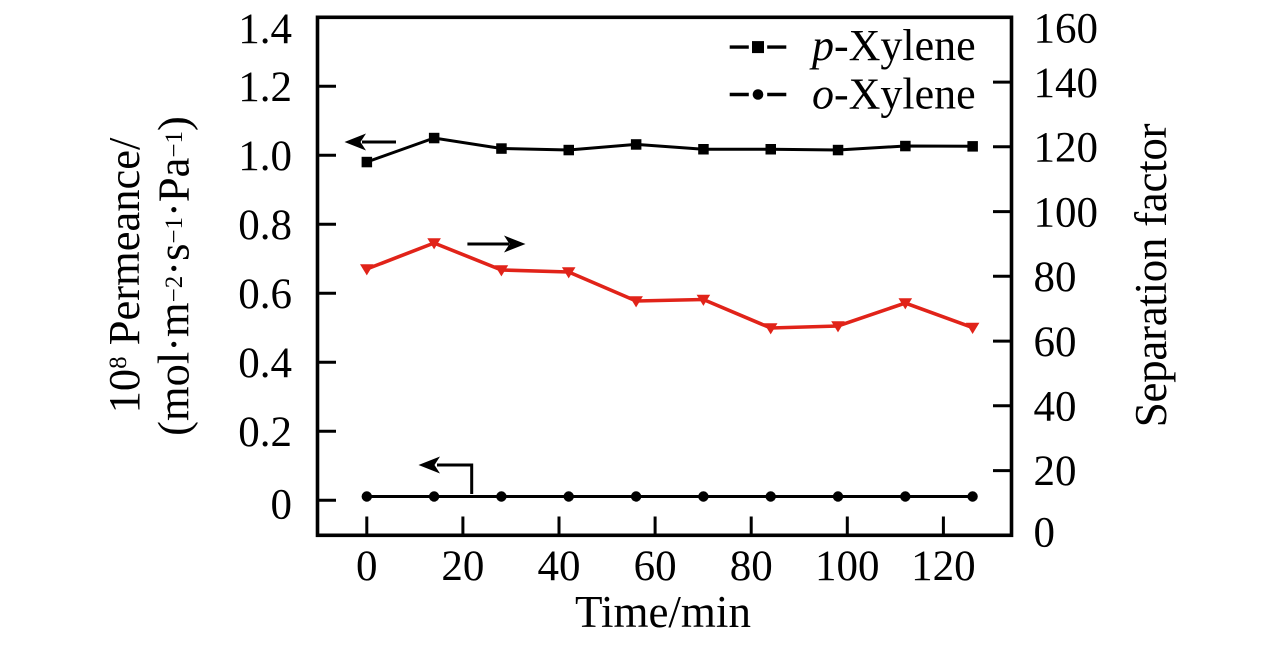 This screenshot has width=1283, height=651. What do you see at coordinates (894, 94) in the screenshot?
I see `svg-text: o-Xylene` at bounding box center [894, 94].